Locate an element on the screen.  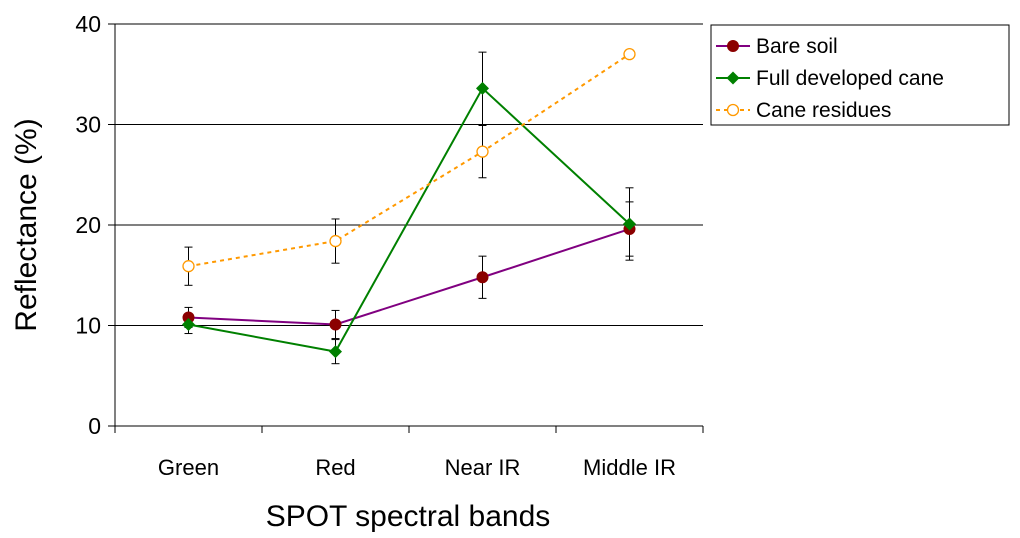
x-tick-label: Near IR is located at coordinates (483, 467).